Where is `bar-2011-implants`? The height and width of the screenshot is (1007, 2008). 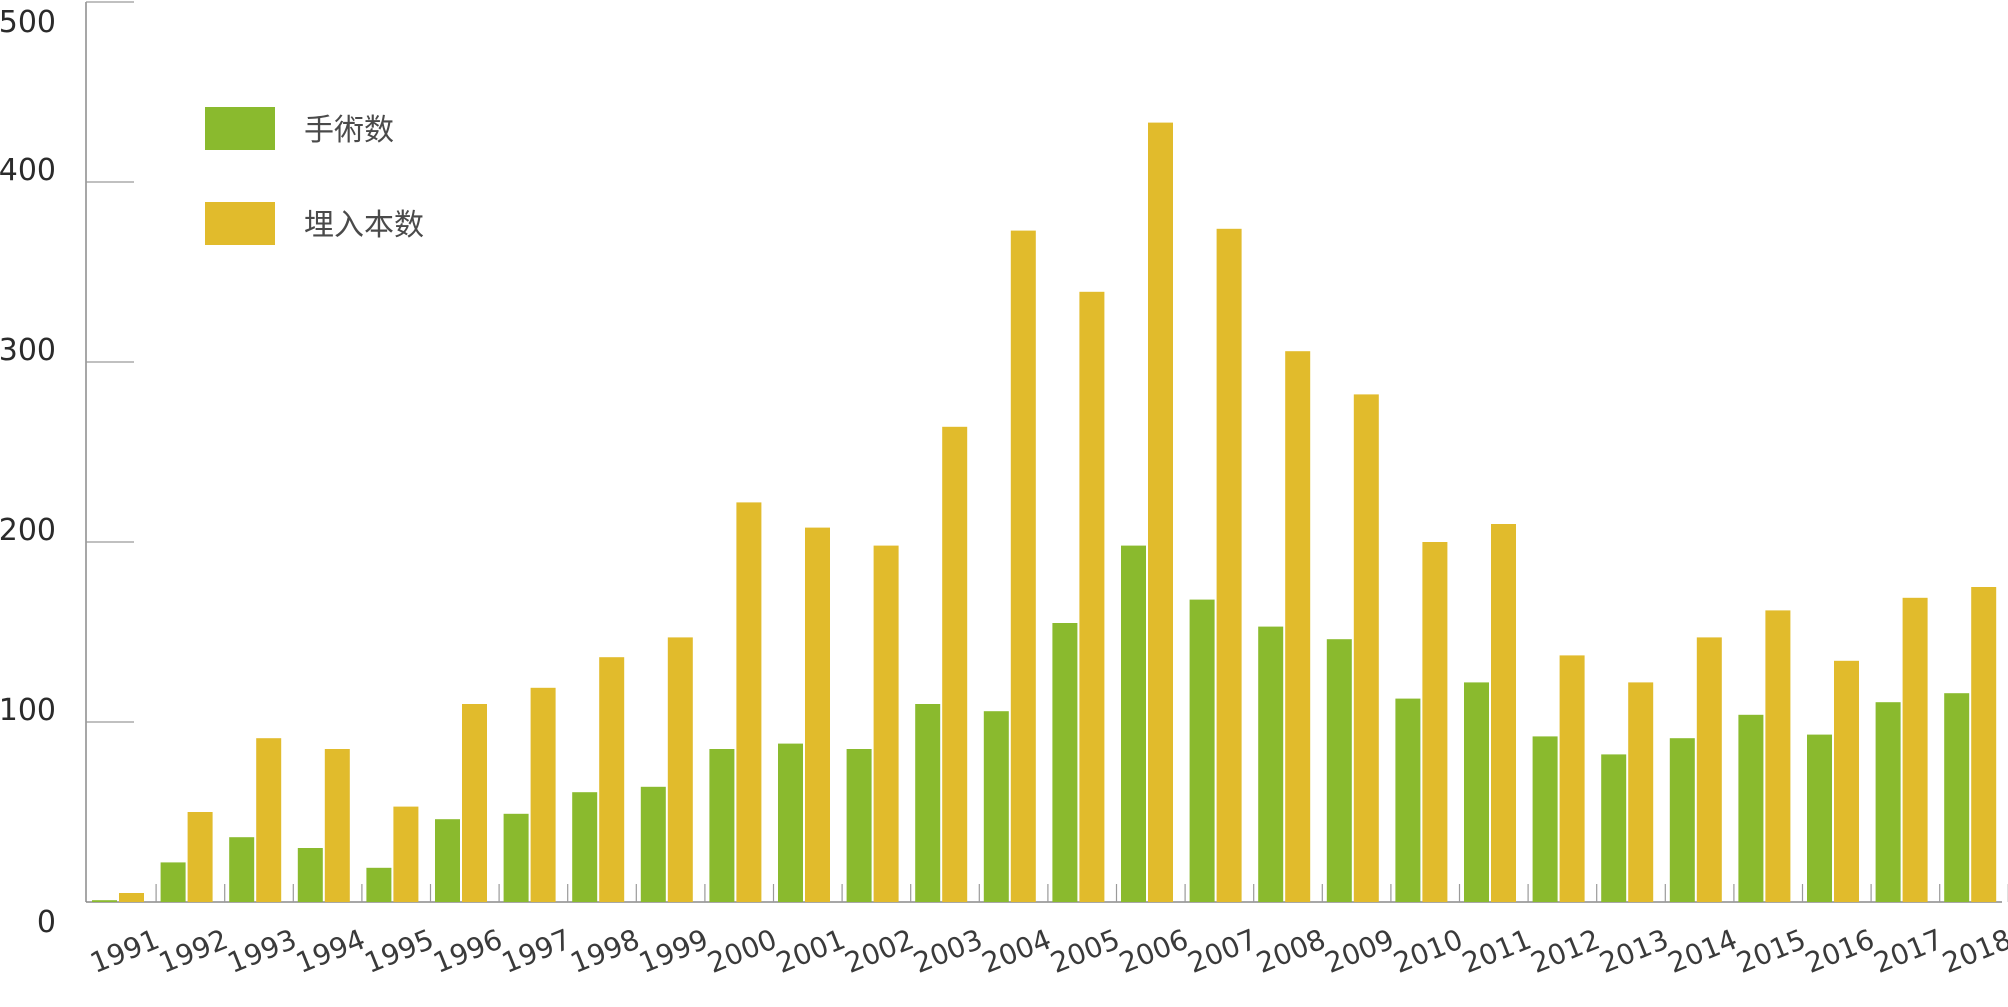
bar-2011-implants is located at coordinates (1503, 713).